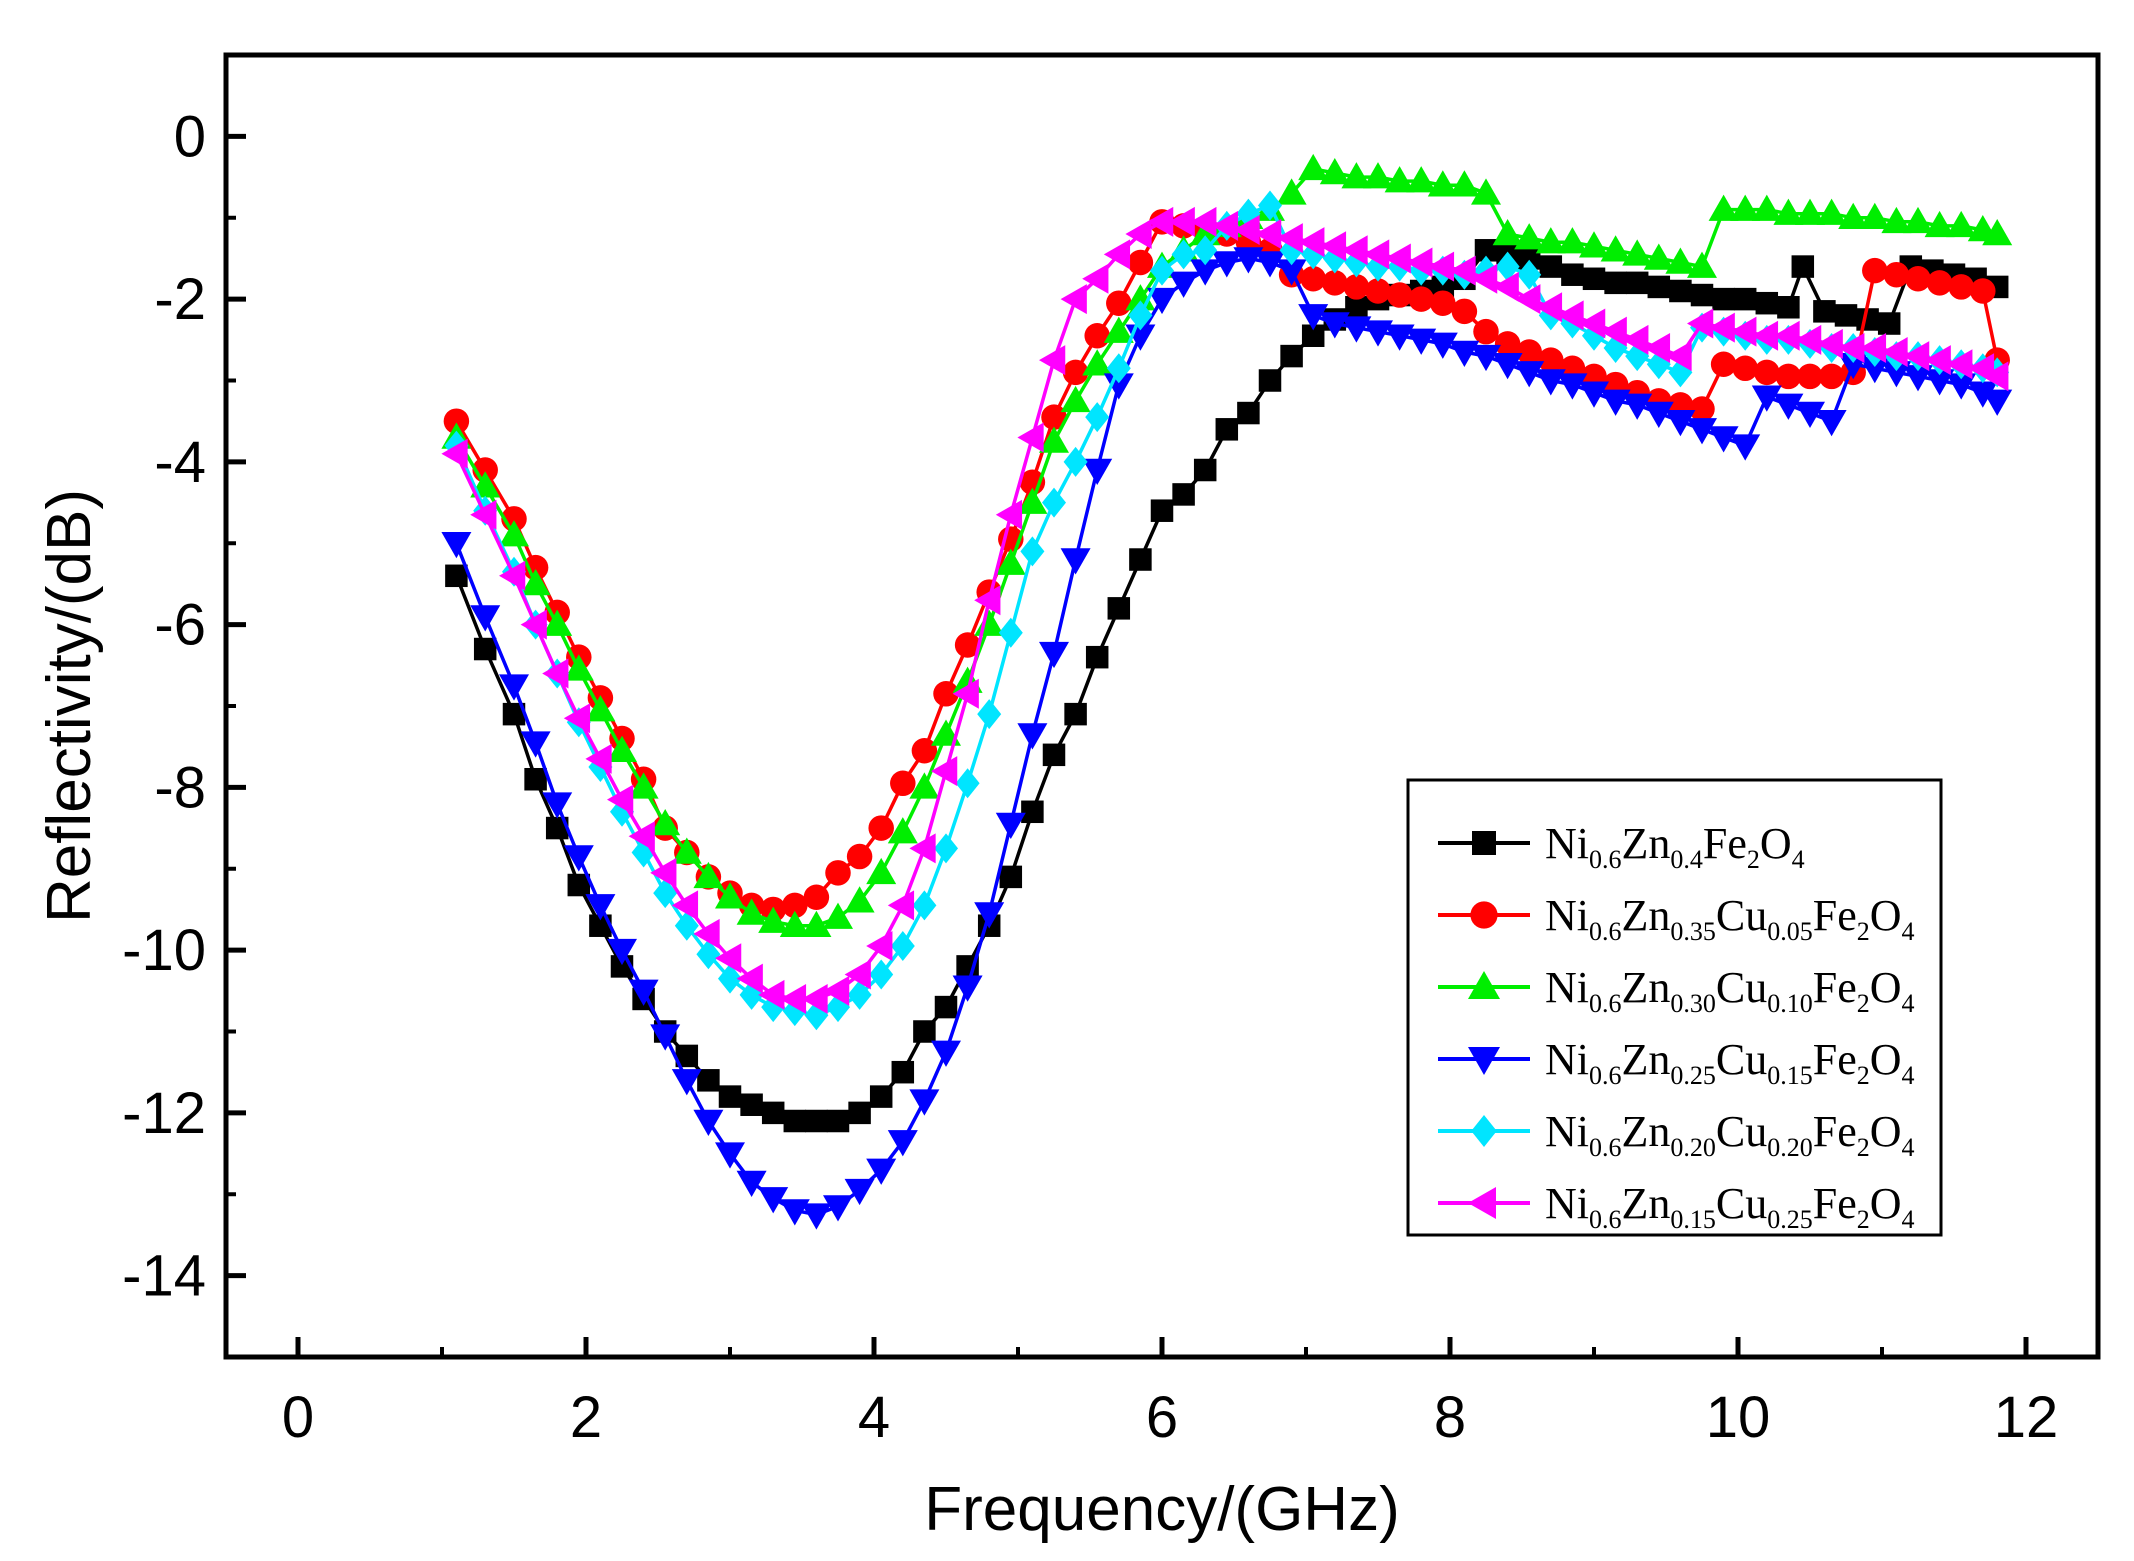 The image size is (2134, 1561). What do you see at coordinates (1741, 915) in the screenshot?
I see `legend-element: Cu` at bounding box center [1741, 915].